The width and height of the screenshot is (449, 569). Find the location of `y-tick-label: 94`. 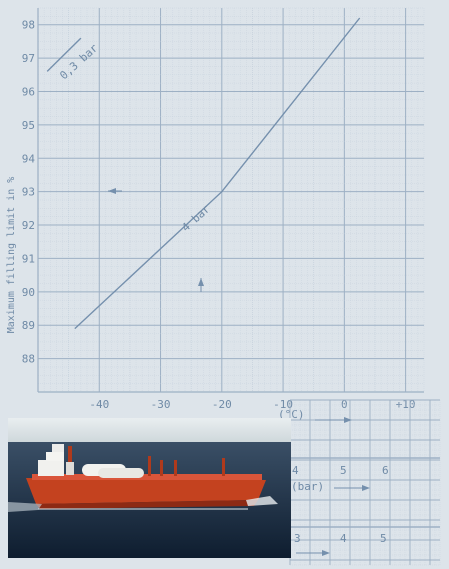

y-tick-label: 94 is located at coordinates (29, 158).